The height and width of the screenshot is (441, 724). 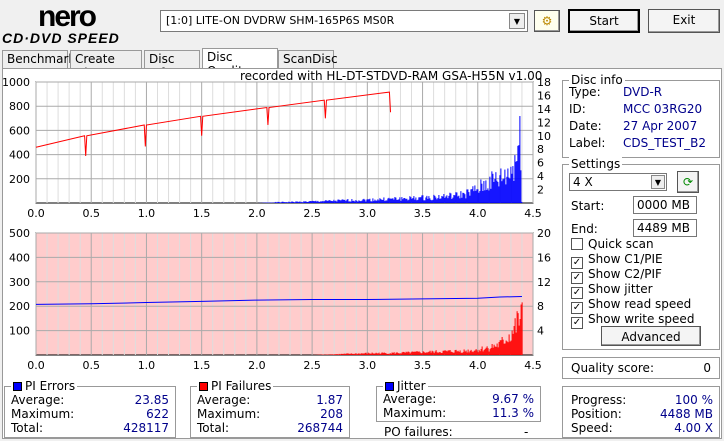 What do you see at coordinates (665, 228) in the screenshot?
I see `end-input: 4489 MB` at bounding box center [665, 228].